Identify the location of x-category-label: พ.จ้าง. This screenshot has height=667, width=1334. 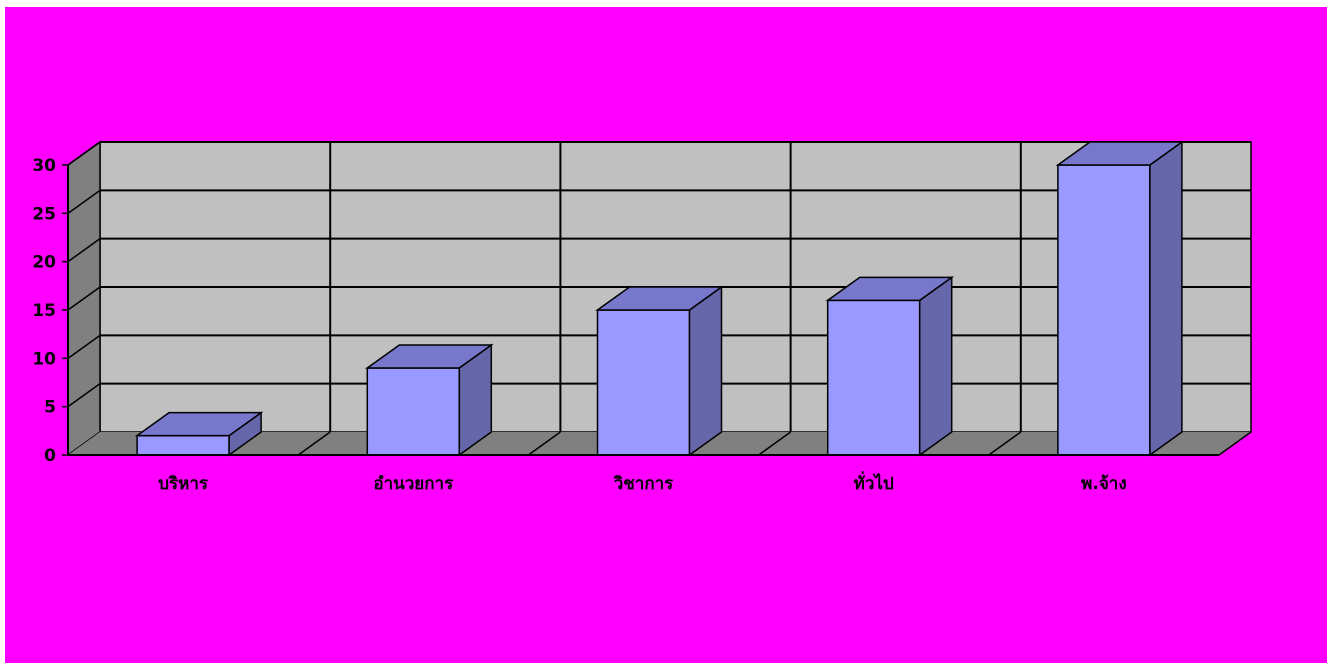
(1103, 484).